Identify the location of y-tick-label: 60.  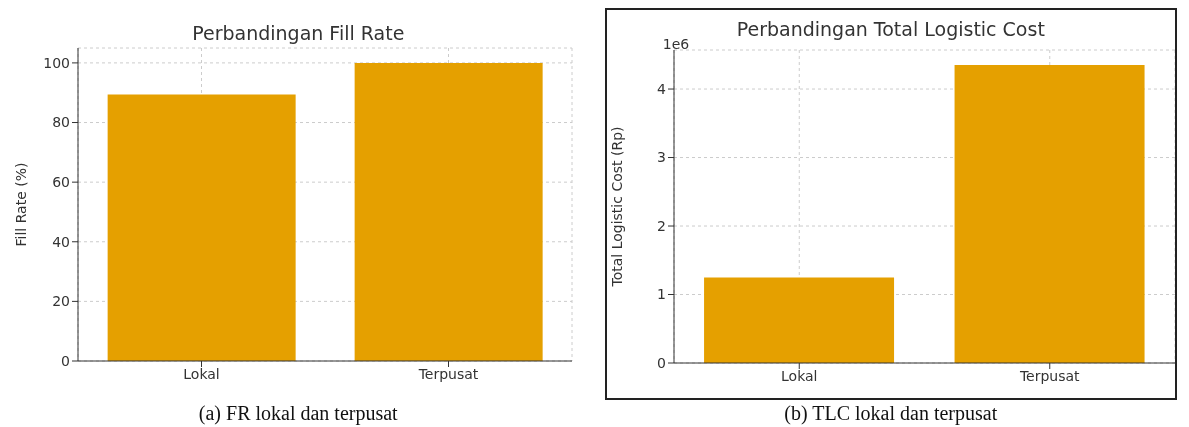
(60, 182).